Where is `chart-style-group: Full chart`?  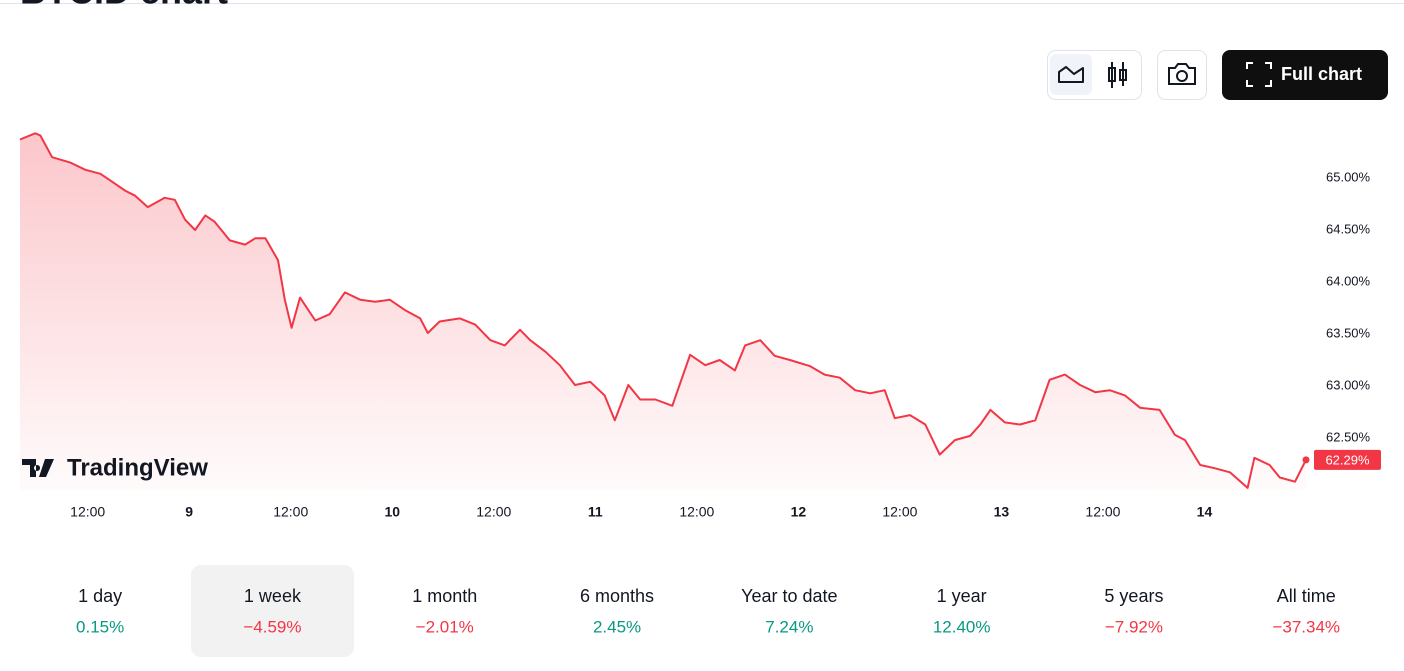
chart-style-group: Full chart is located at coordinates (1217, 75).